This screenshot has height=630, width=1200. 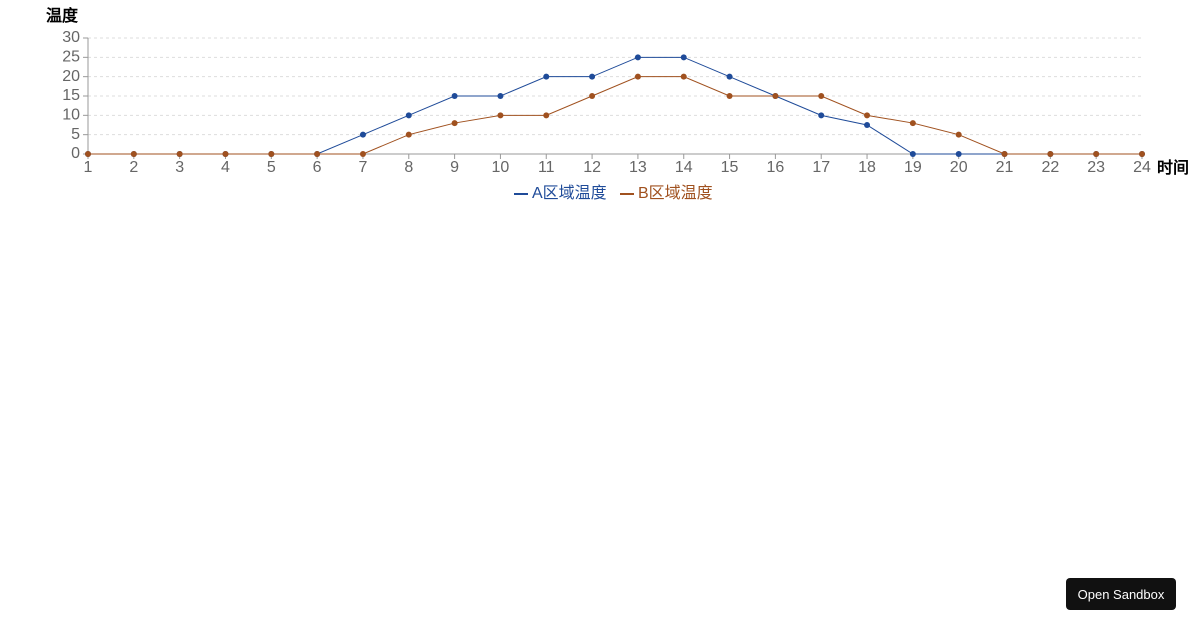 I want to click on y-tick-label: 10, so click(x=71, y=115).